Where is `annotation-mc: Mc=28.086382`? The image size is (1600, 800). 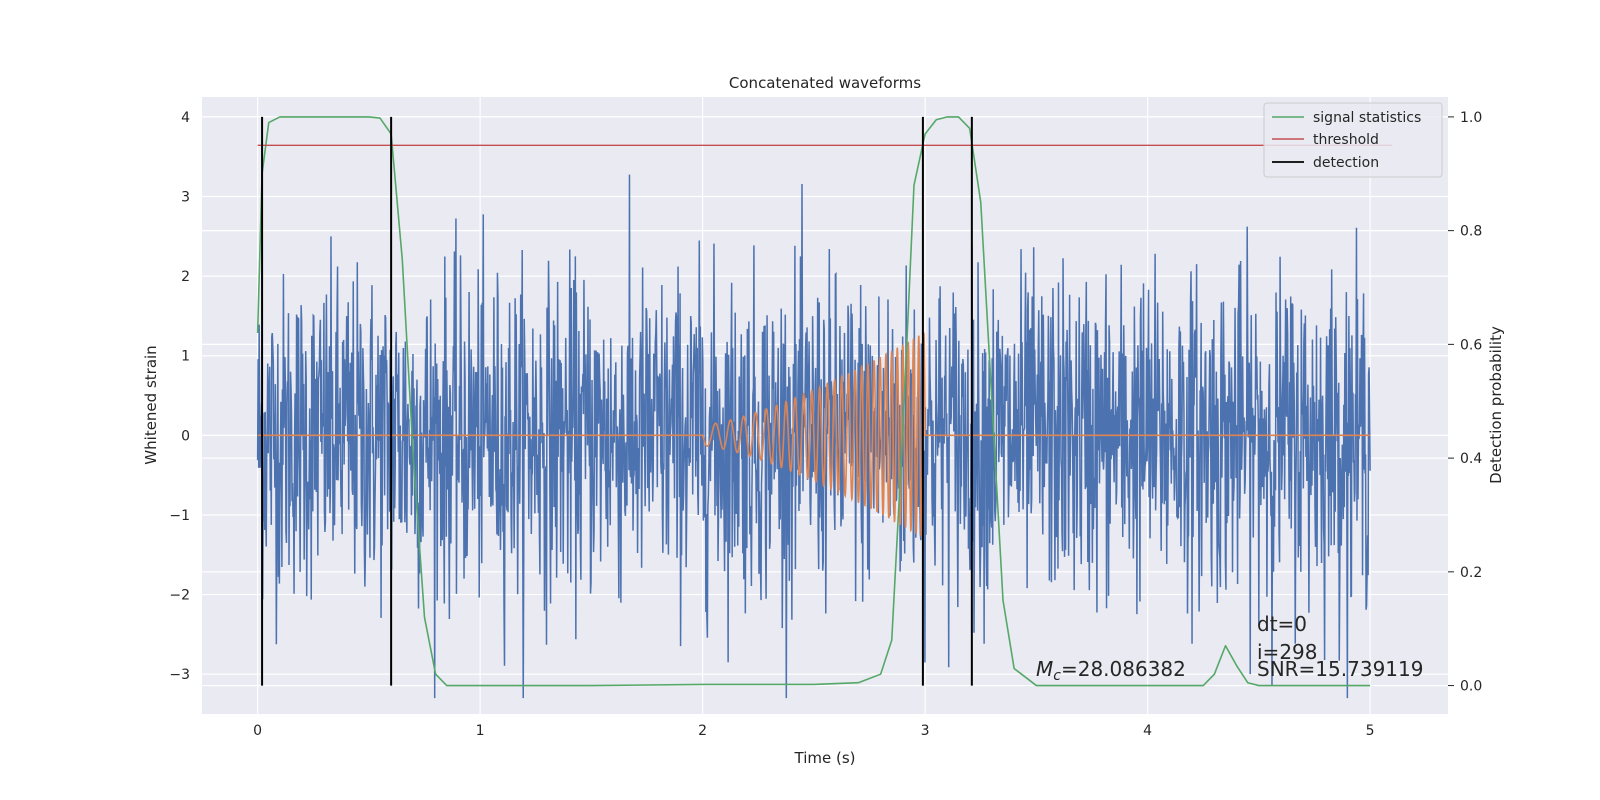 annotation-mc: Mc=28.086382 is located at coordinates (1111, 670).